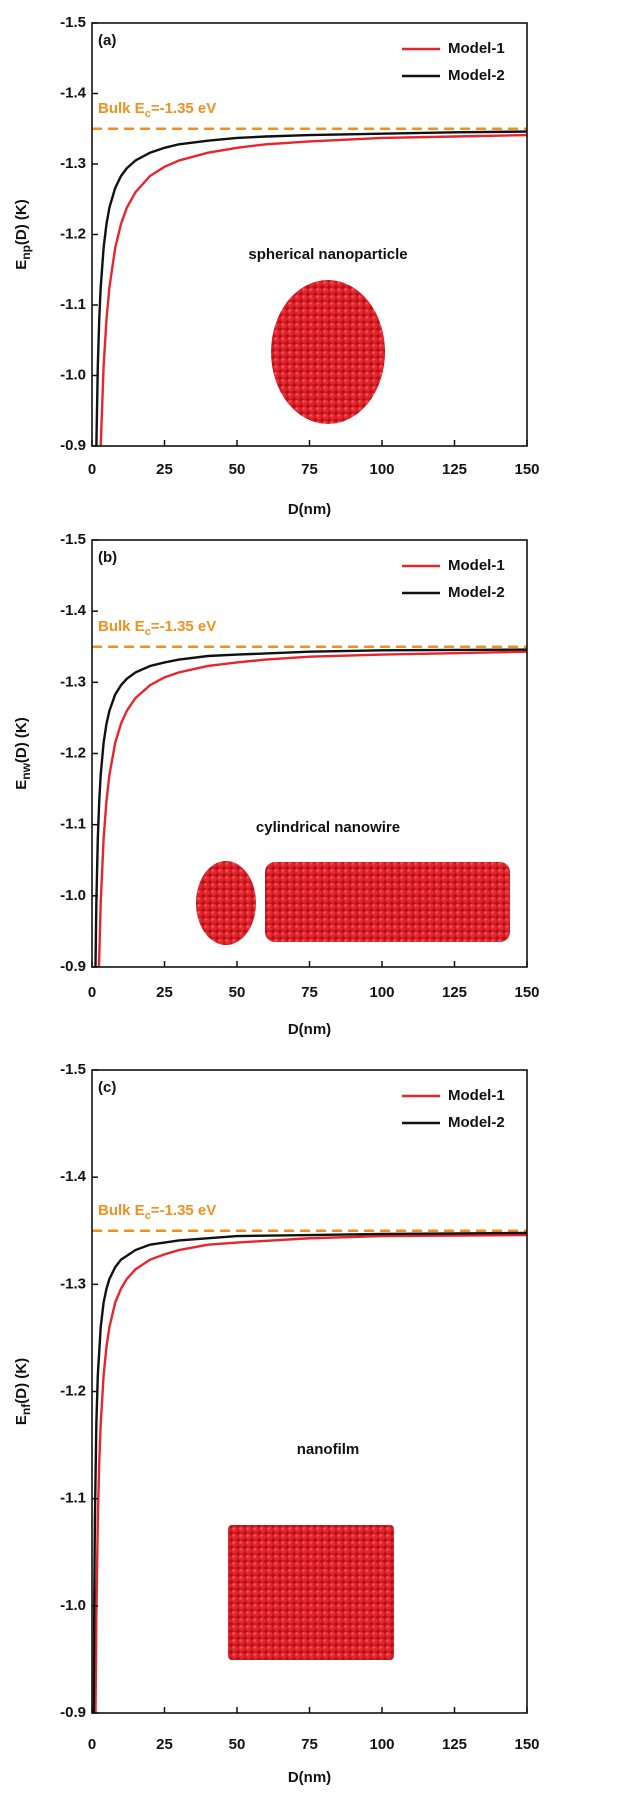 The image size is (625, 1807). I want to click on panel-label: (c), so click(107, 1087).